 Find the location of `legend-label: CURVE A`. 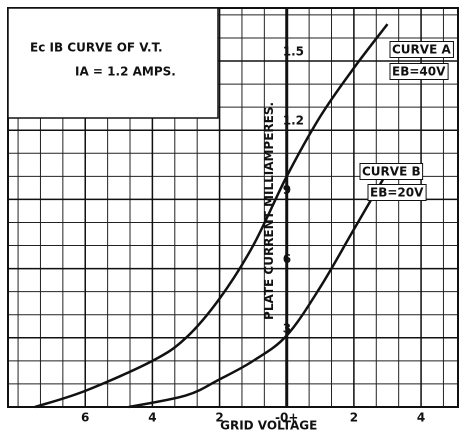

legend-label: CURVE A is located at coordinates (421, 50).